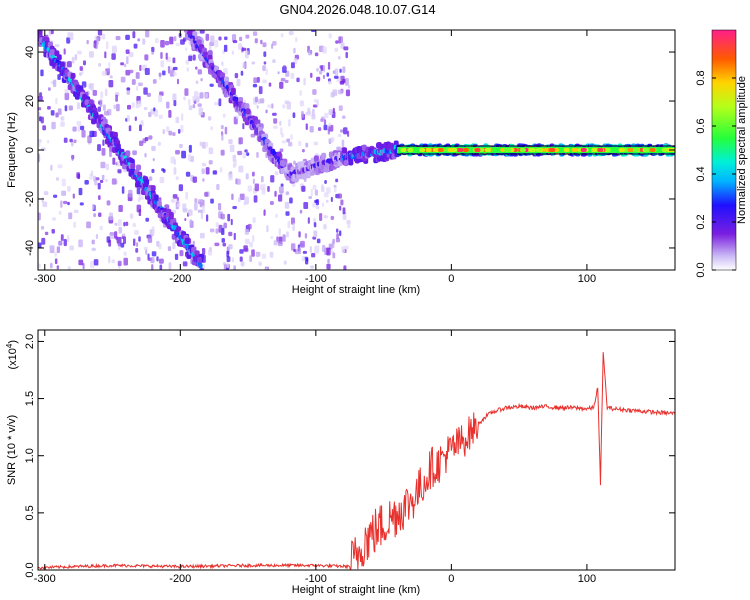 This screenshot has height=600, width=750. What do you see at coordinates (587, 279) in the screenshot?
I see `spectrogram-x-tick-label: 100` at bounding box center [587, 279].